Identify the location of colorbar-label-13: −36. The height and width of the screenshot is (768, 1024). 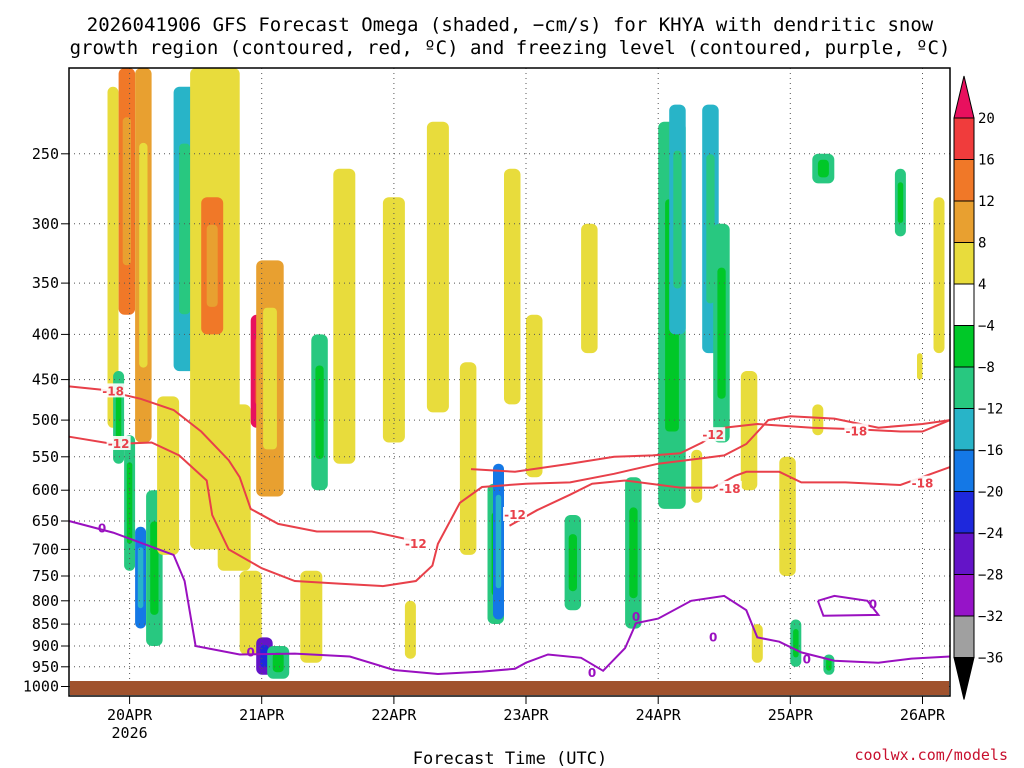
(990, 659).